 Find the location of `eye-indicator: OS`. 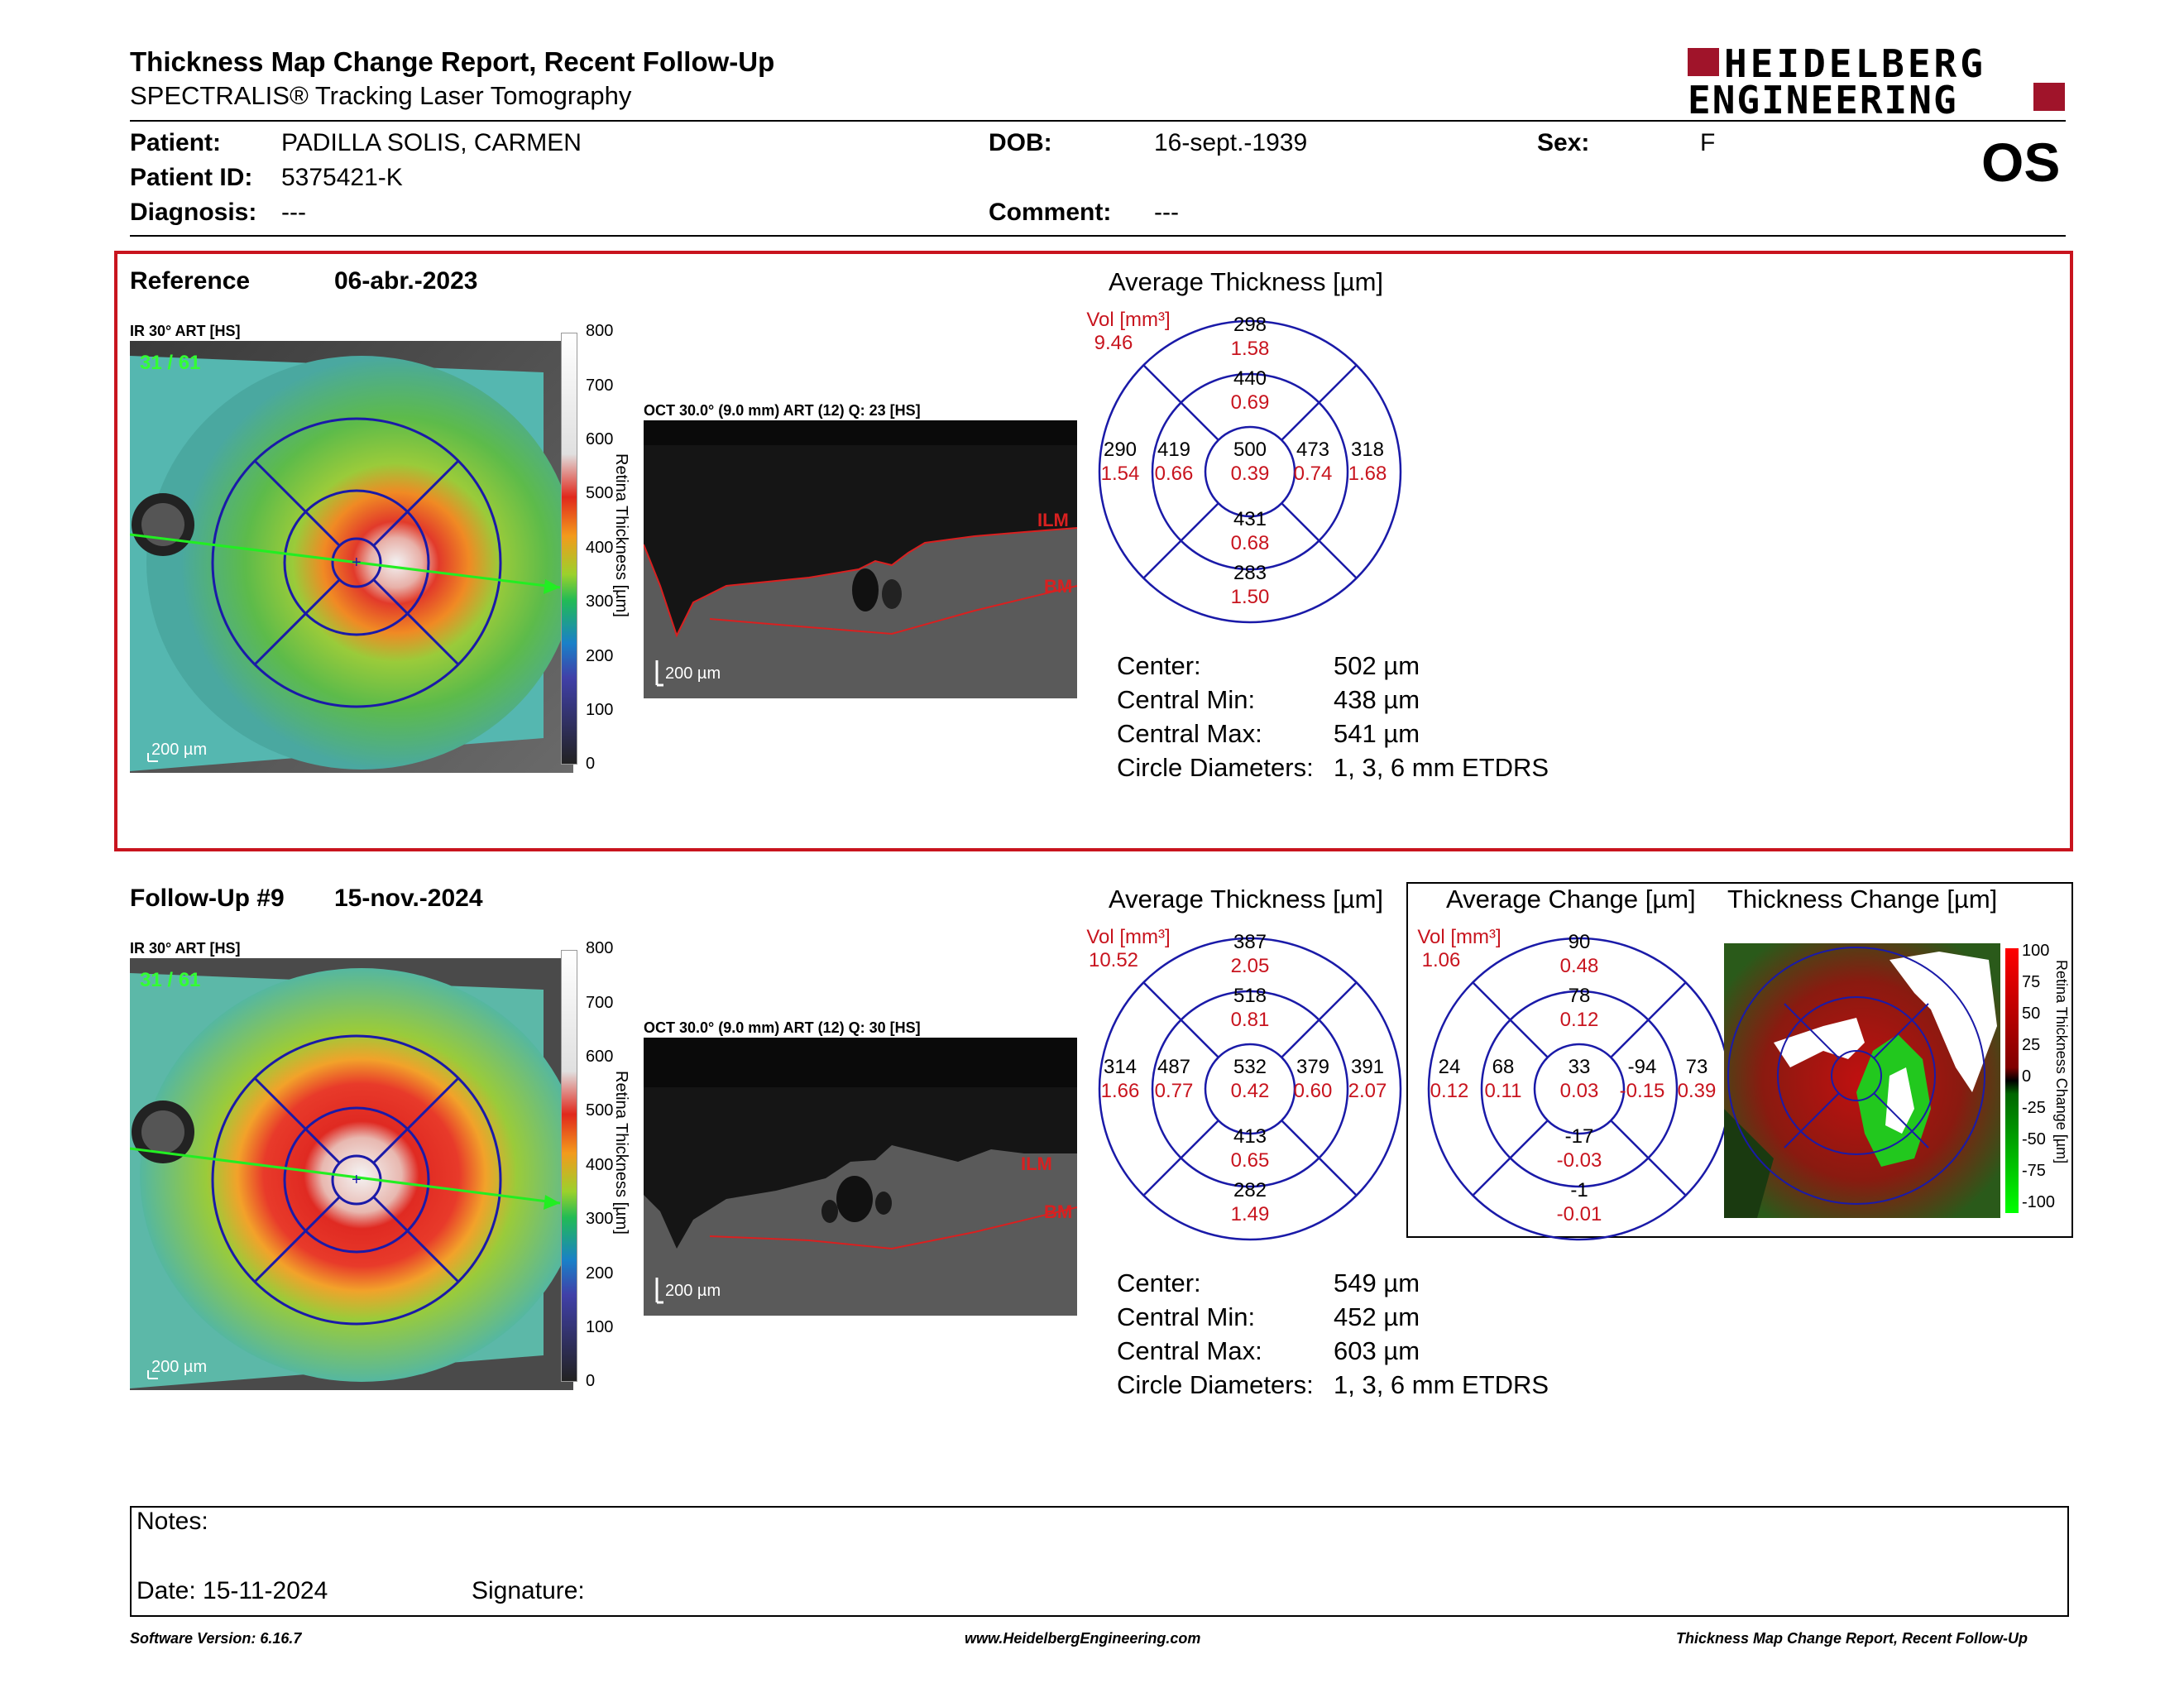

eye-indicator: OS is located at coordinates (2021, 162).